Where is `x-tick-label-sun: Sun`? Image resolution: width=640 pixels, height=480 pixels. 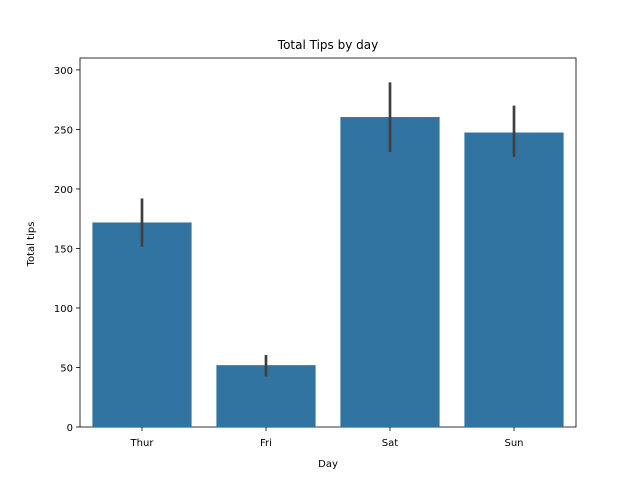
x-tick-label-sun: Sun is located at coordinates (513, 443).